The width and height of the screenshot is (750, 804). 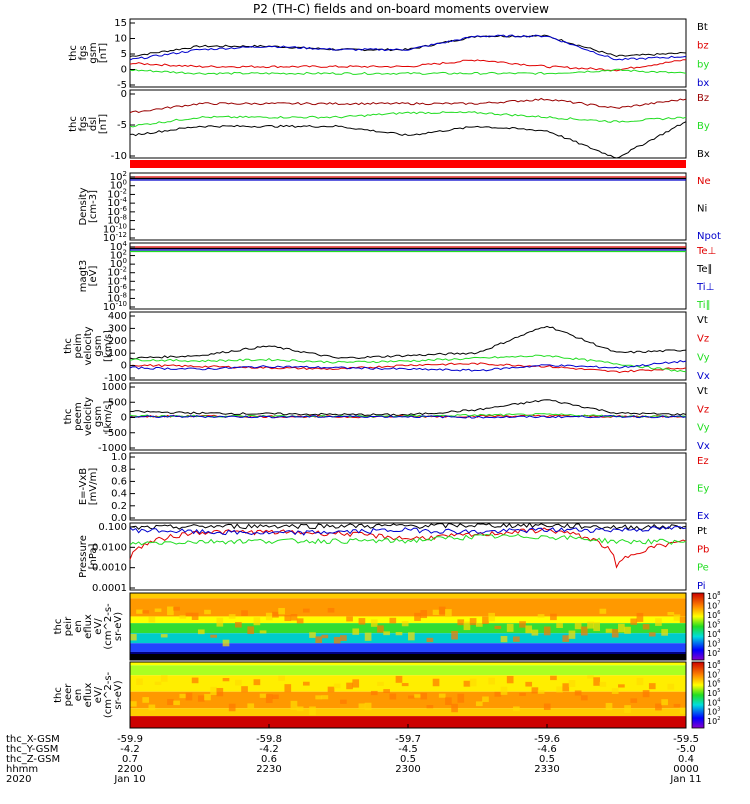 What do you see at coordinates (119, 469) in the screenshot?
I see `tick-label: 0.8` at bounding box center [119, 469].